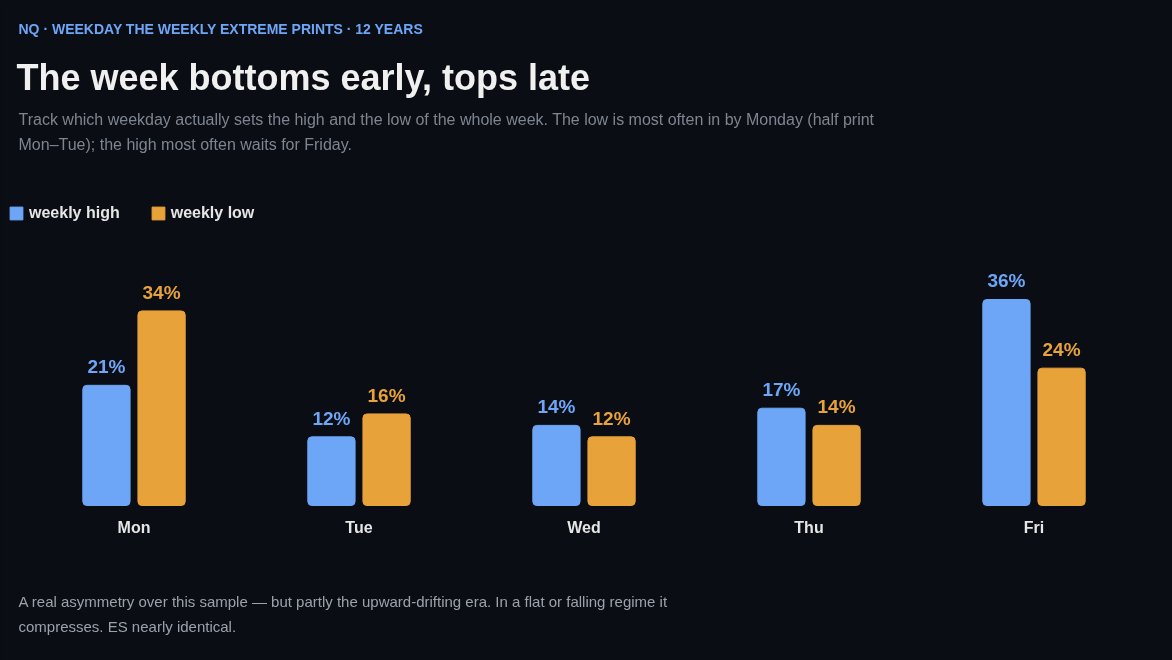  Describe the element at coordinates (303, 77) in the screenshot. I see `chart-title: The week bottoms early, tops late` at that location.